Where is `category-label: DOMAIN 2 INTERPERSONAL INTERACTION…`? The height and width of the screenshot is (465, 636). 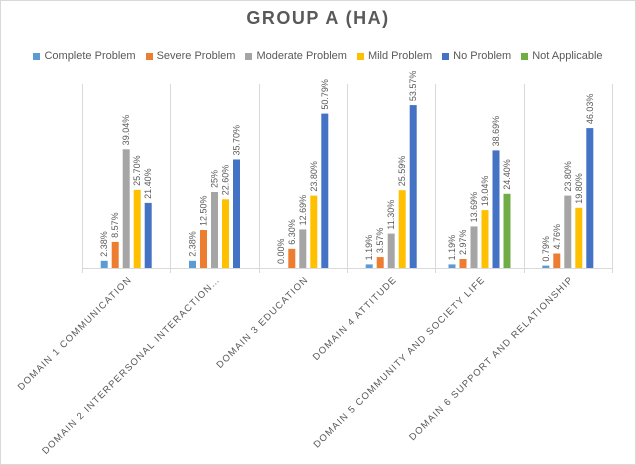 category-label: DOMAIN 2 INTERPERSONAL INTERACTION… is located at coordinates (131, 365).